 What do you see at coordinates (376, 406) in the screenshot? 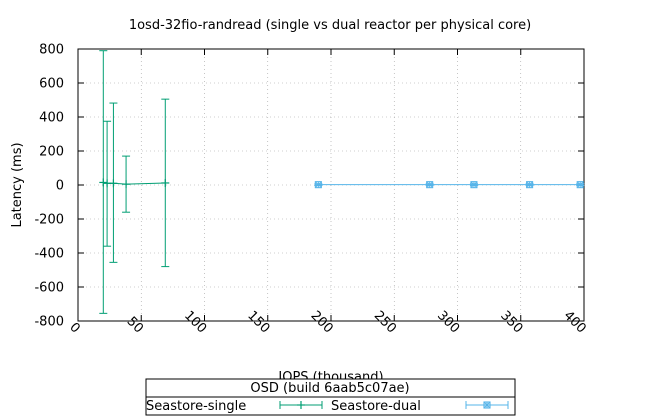
I see `legend-label: Seastore-dual` at bounding box center [376, 406].